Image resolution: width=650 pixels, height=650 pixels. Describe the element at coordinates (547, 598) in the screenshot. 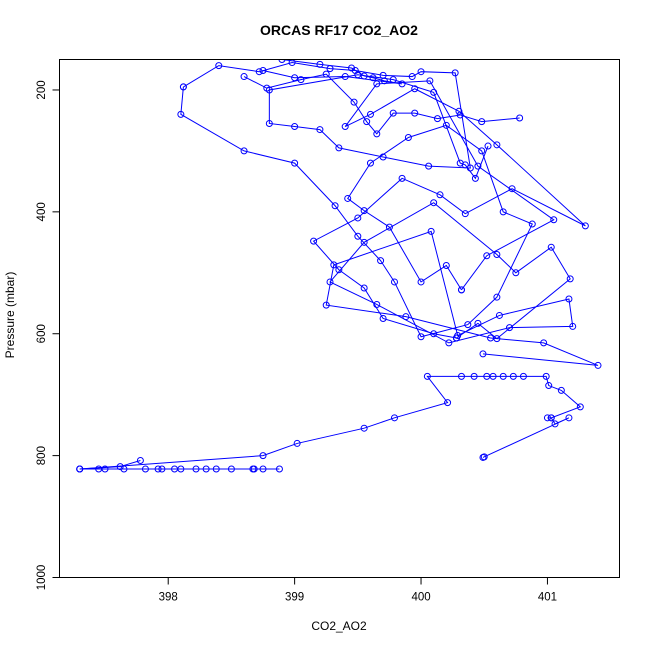

I see `x-tick-label: 401` at that location.